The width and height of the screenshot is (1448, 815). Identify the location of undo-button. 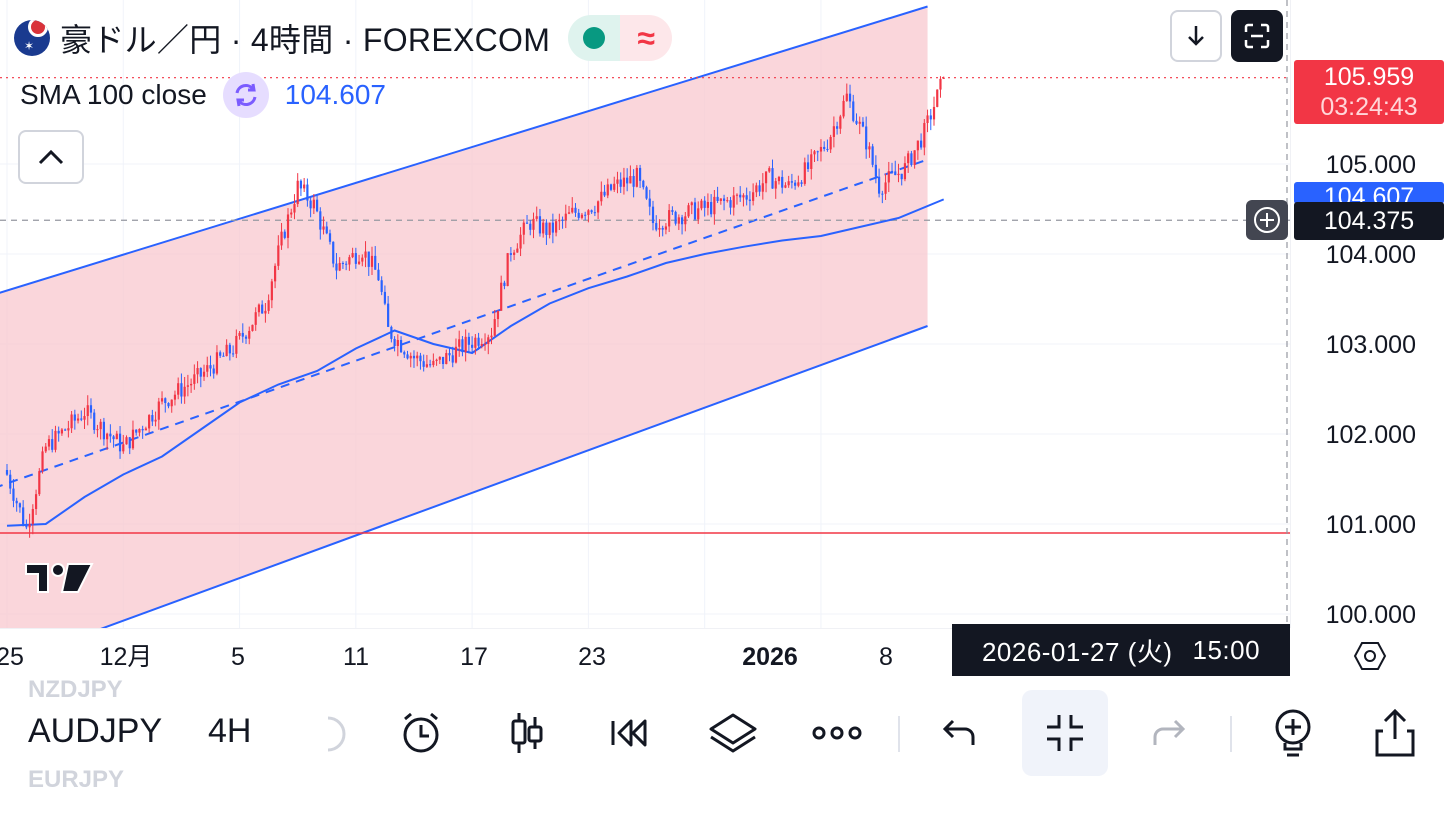
(959, 733).